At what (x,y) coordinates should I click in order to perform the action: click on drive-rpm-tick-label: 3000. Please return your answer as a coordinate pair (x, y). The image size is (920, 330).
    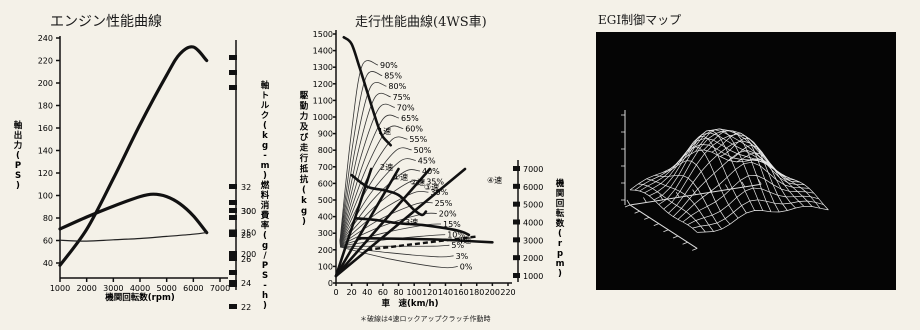
    Looking at the image, I should click on (533, 240).